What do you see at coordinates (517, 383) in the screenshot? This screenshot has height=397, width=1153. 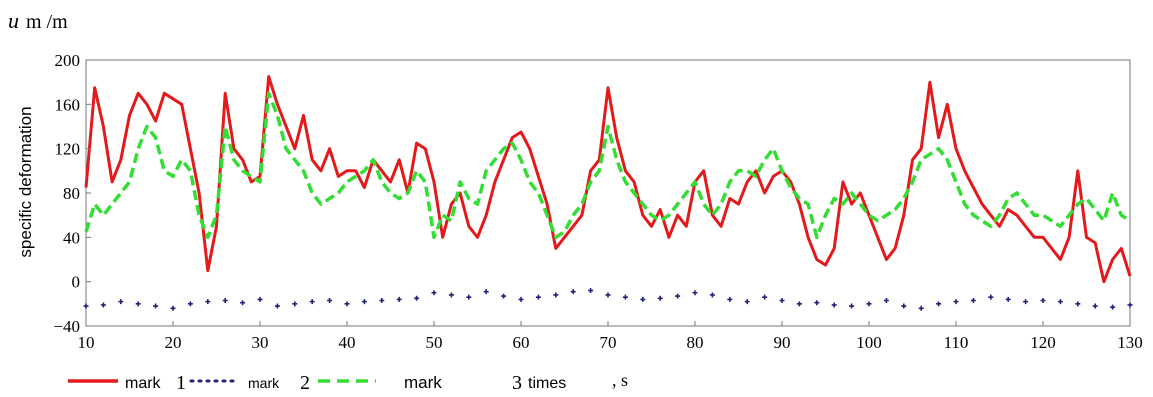 I see `legend-label-mark3-num: 3` at bounding box center [517, 383].